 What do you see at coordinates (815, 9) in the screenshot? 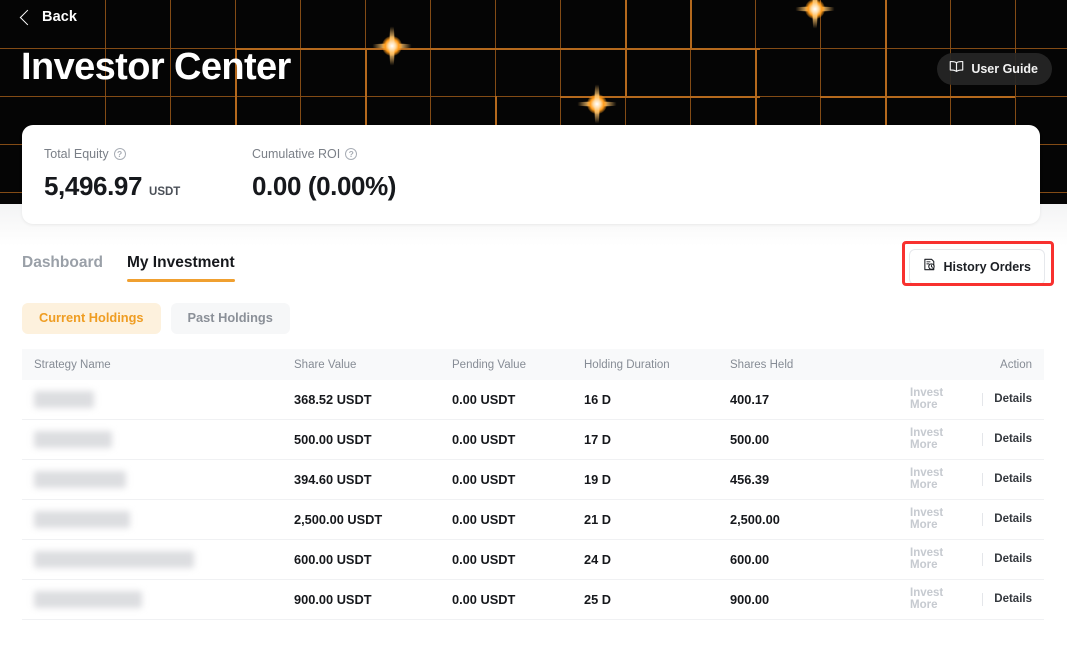
I see `spark-core` at bounding box center [815, 9].